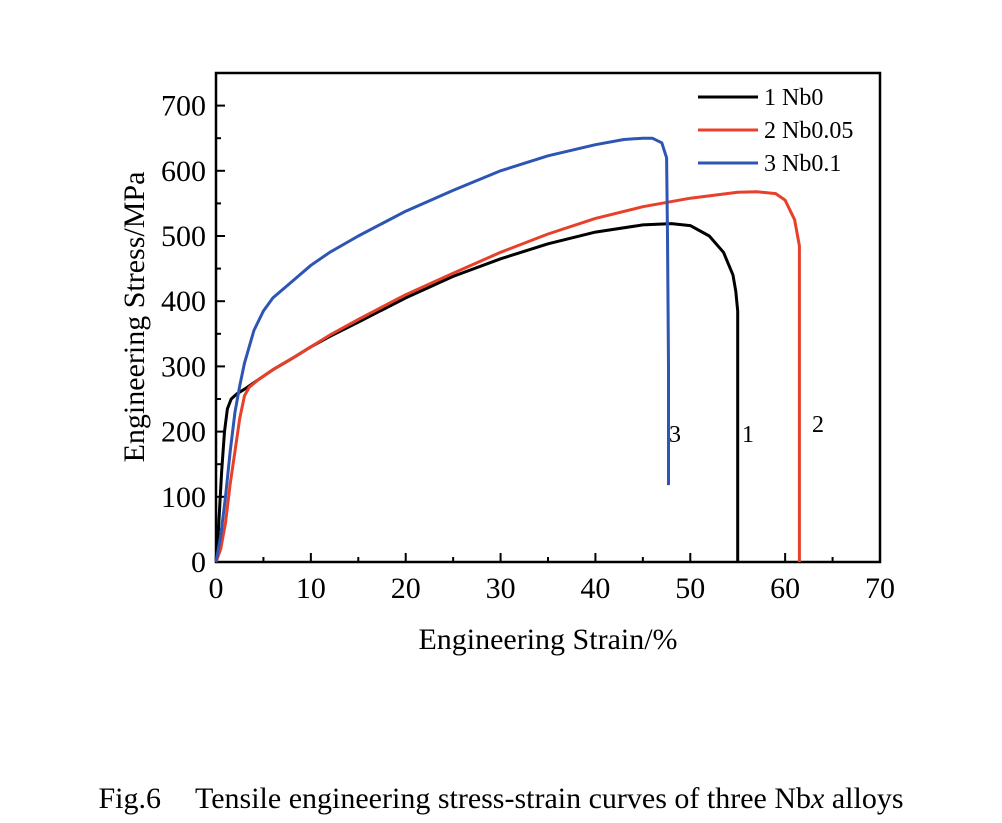  Describe the element at coordinates (129, 798) in the screenshot. I see `figure-label: Fig.6` at that location.